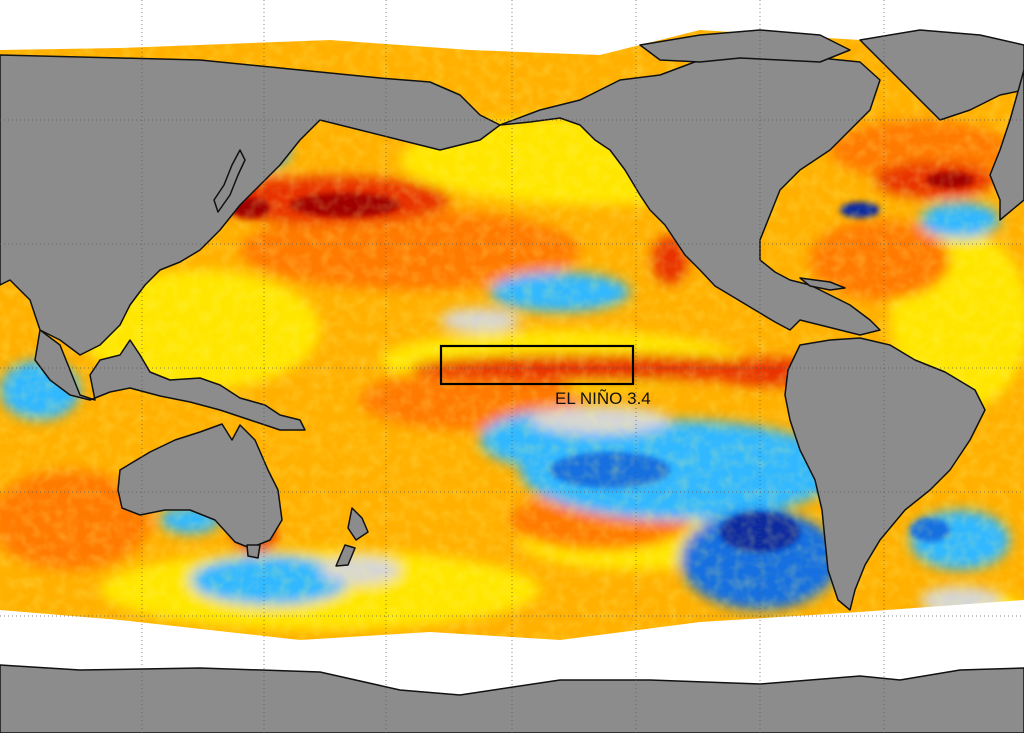  What do you see at coordinates (885, 474) in the screenshot?
I see `south-america-landmass` at bounding box center [885, 474].